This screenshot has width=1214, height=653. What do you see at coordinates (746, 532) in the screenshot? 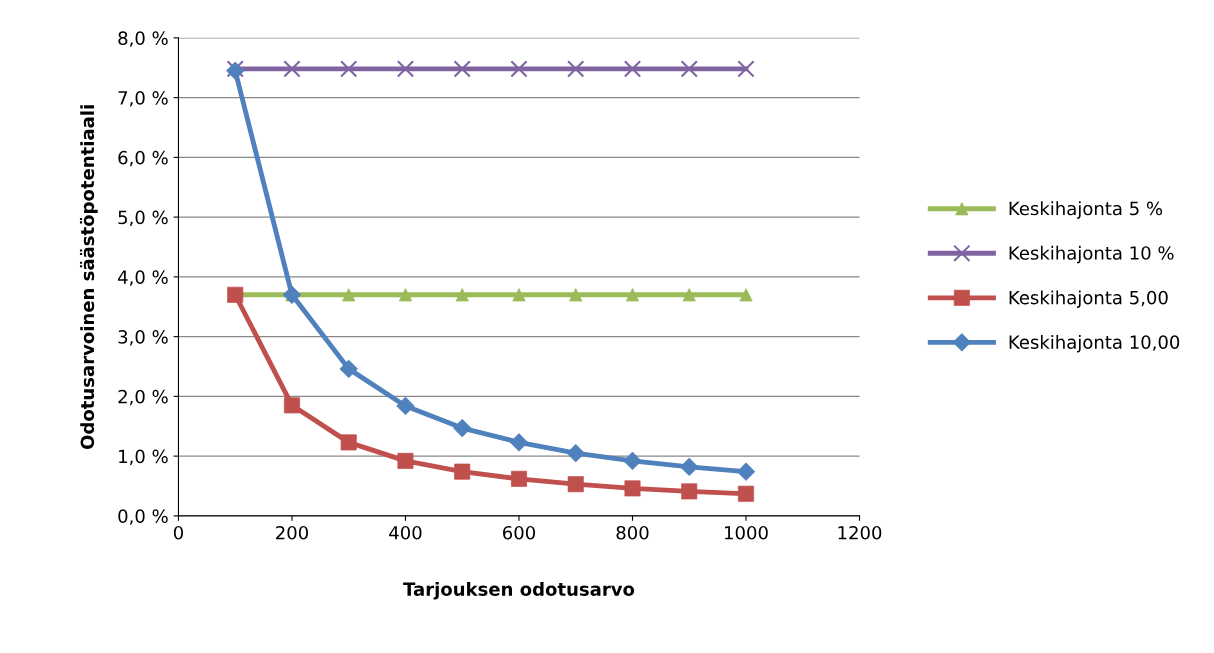
I see `x-tick-label: 1000` at bounding box center [746, 532].